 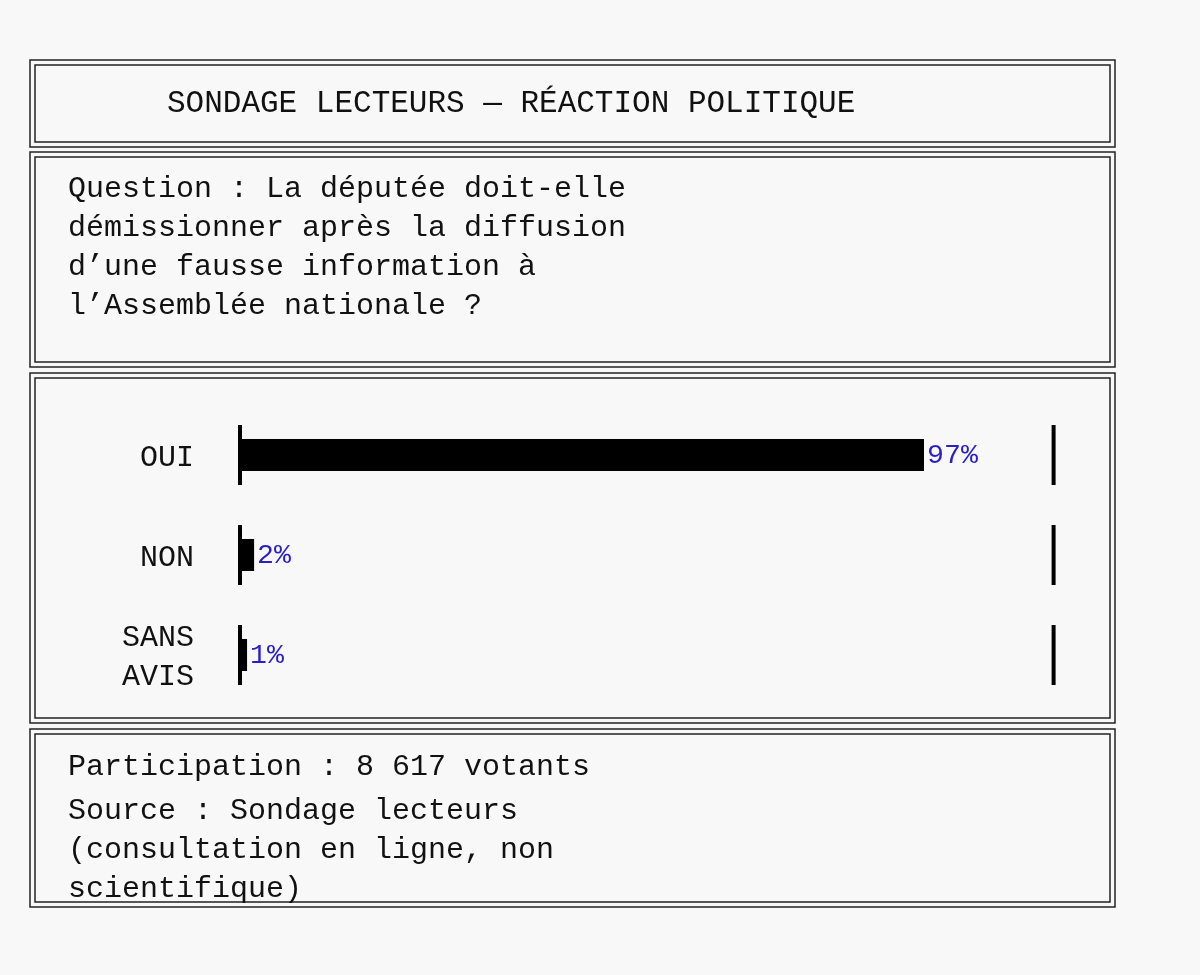 I want to click on data-label: 97%, so click(x=952, y=454).